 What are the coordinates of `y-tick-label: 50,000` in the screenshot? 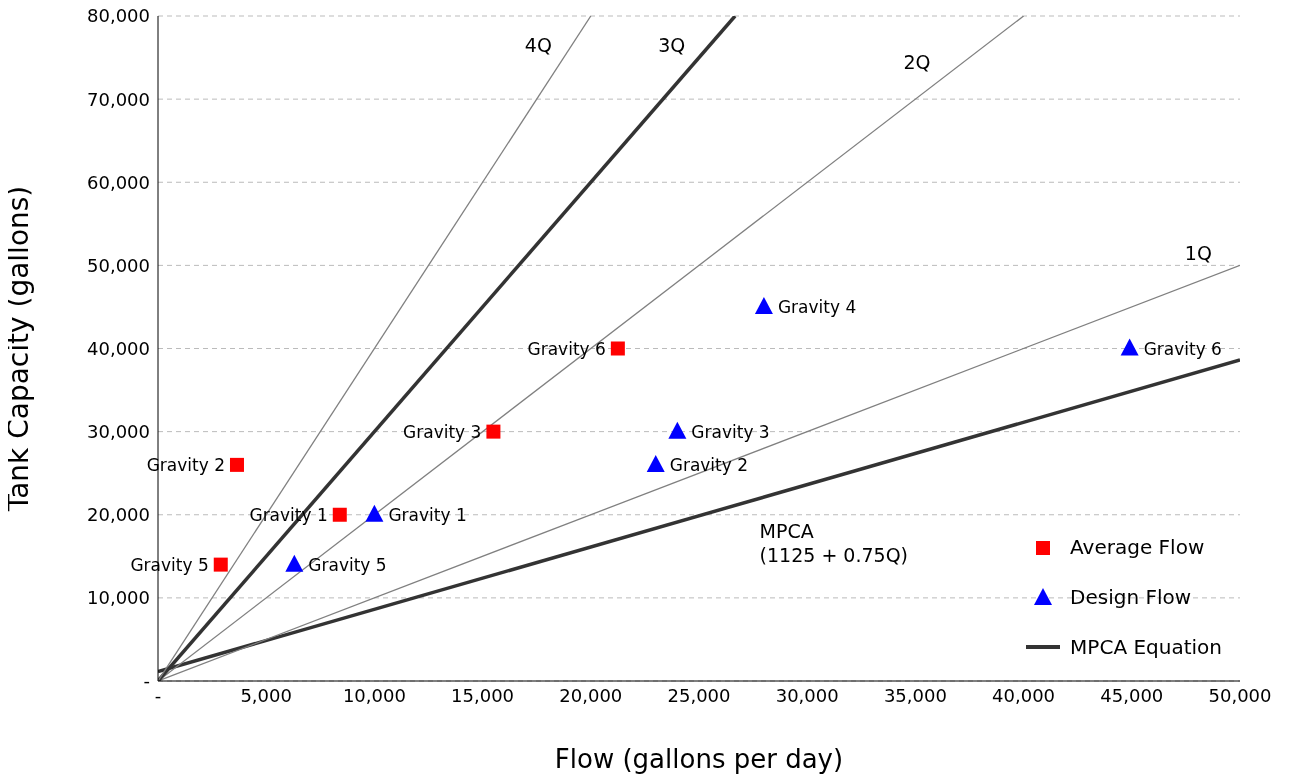 It's located at (118, 265).